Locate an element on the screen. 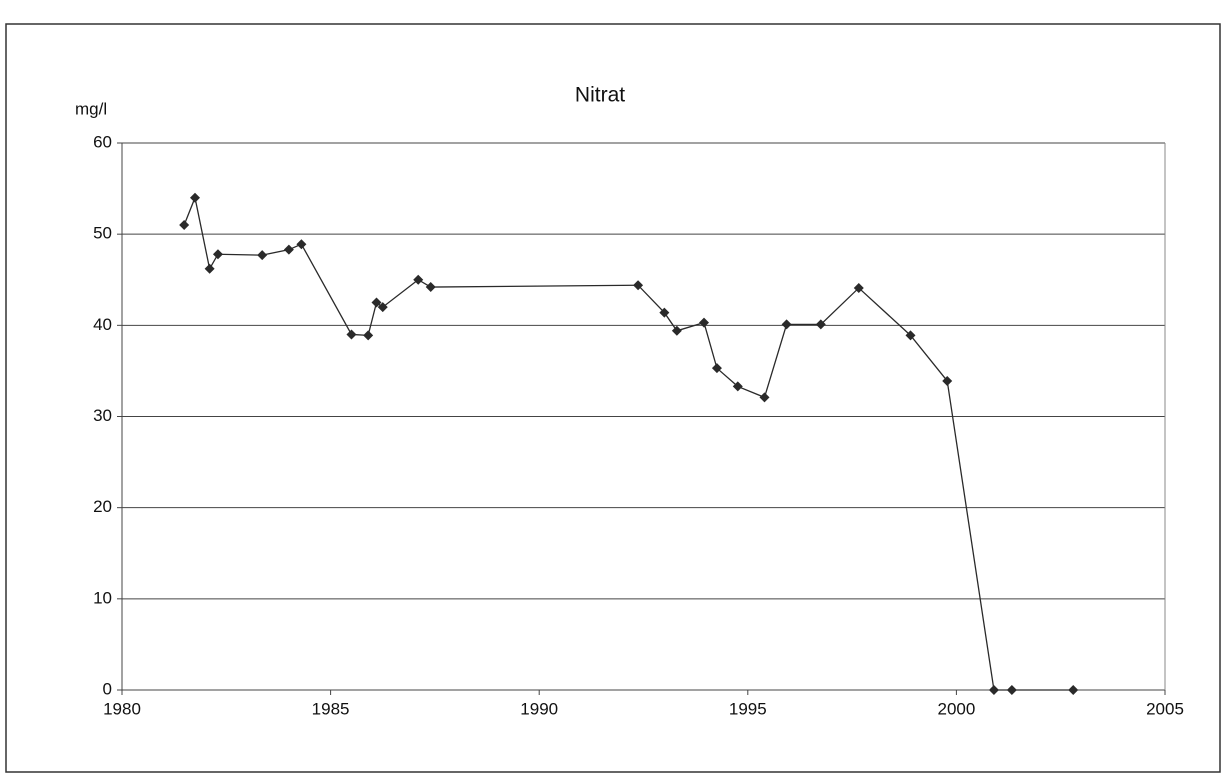 Image resolution: width=1226 pixels, height=780 pixels. x-tick-label: 2005 is located at coordinates (1165, 708).